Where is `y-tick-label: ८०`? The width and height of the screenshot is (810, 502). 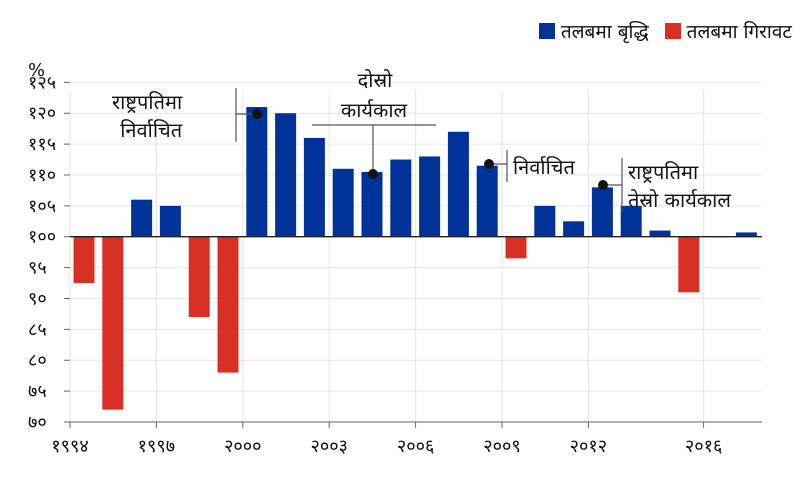 y-tick-label: ८० is located at coordinates (37, 360).